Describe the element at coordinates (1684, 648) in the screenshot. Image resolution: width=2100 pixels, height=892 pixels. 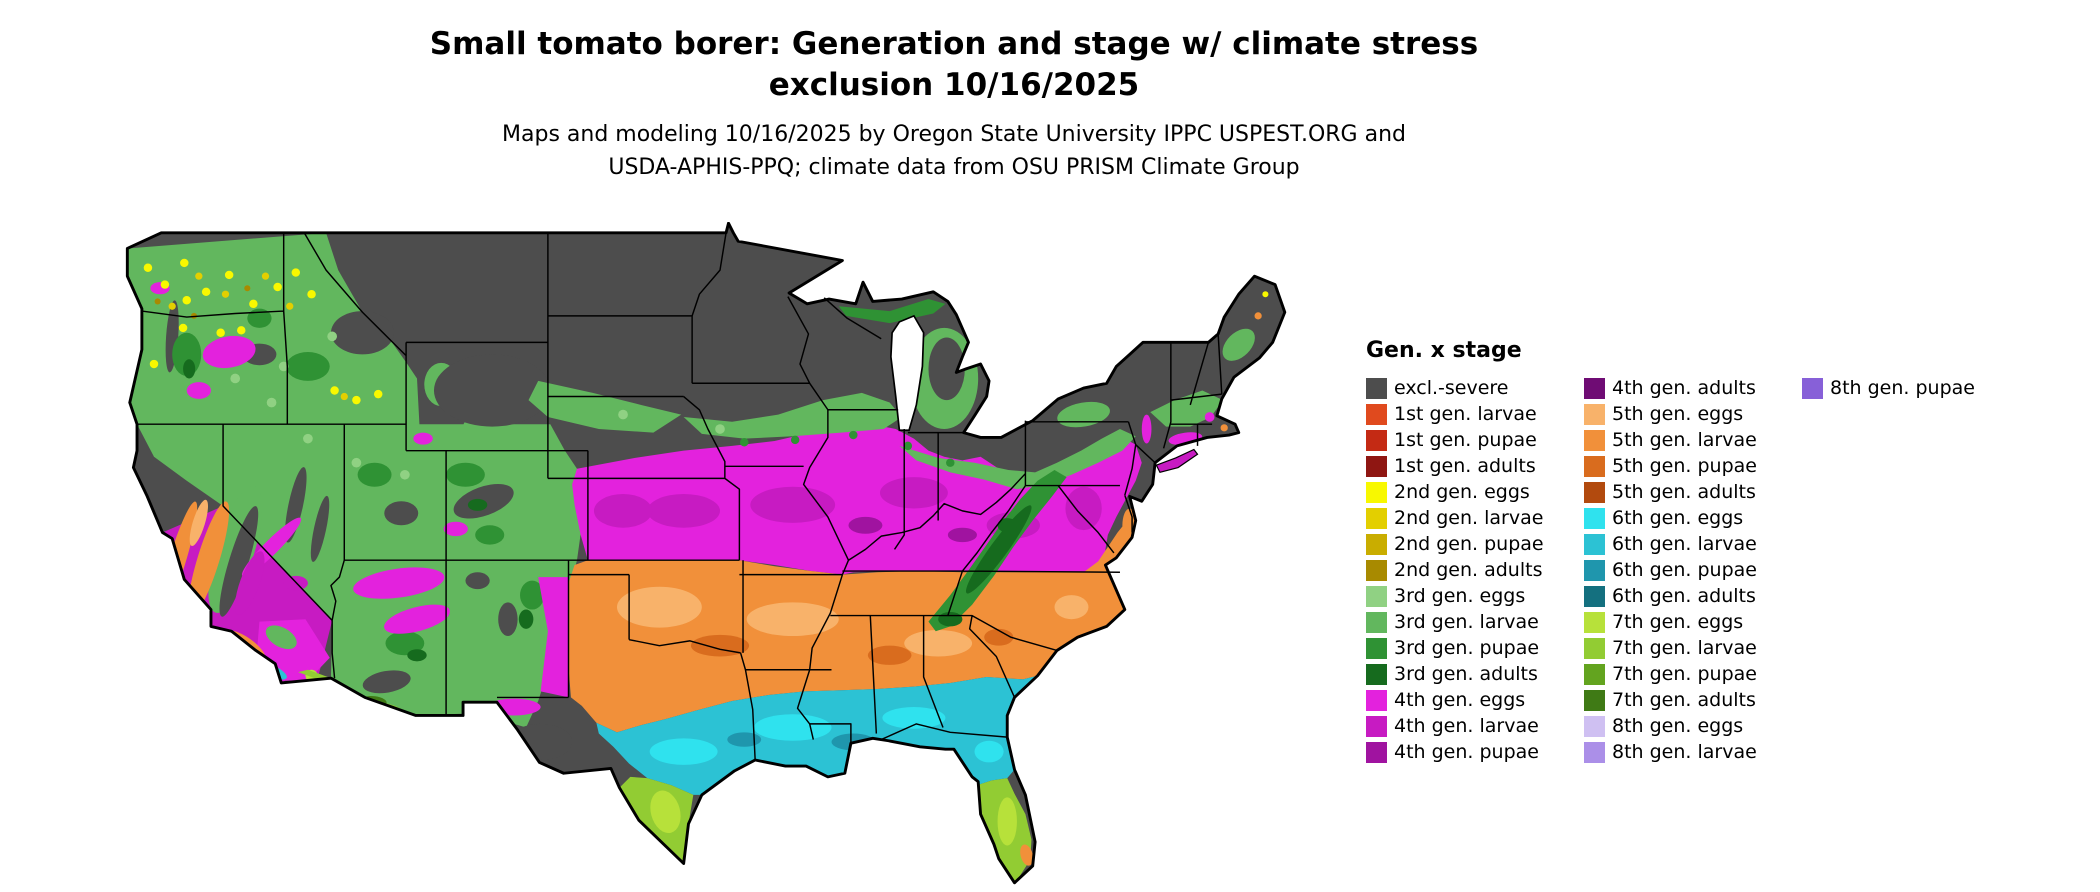
I see `legend-item-label: 7th gen. larvae` at that location.